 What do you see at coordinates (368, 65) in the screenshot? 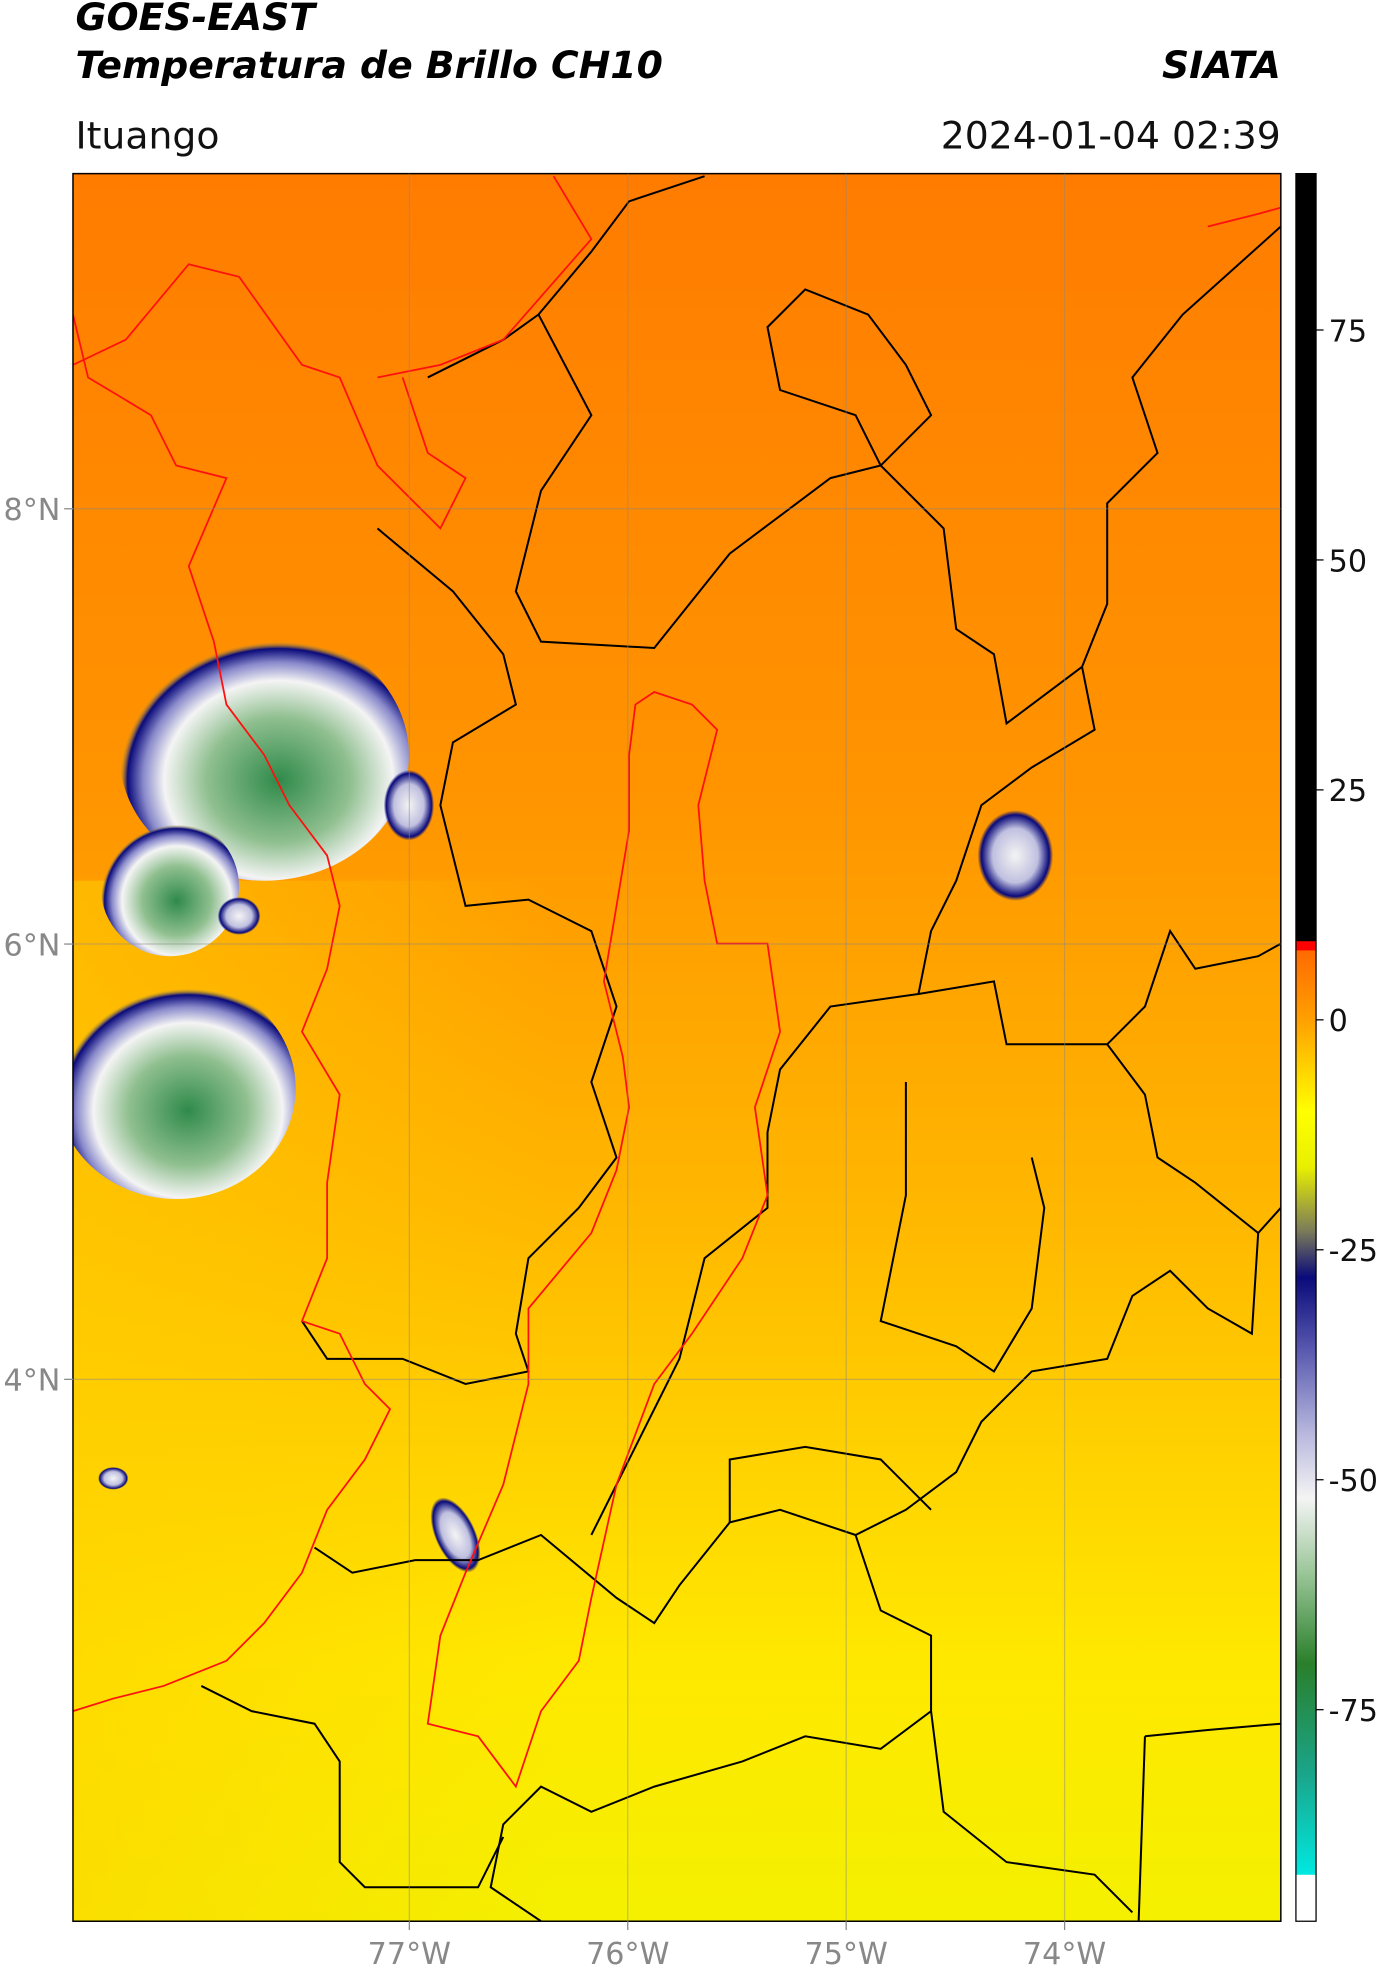
I see `title-line2: Temperatura de Brillo CH10` at bounding box center [368, 65].